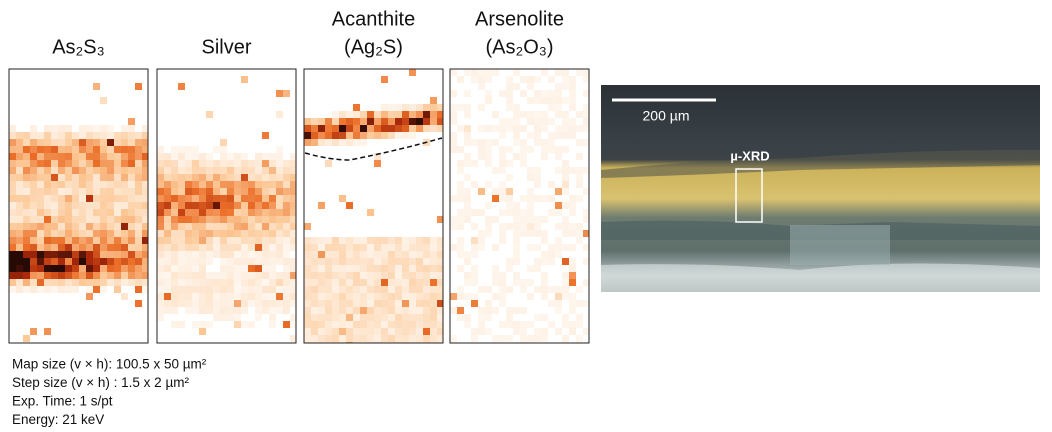 The width and height of the screenshot is (1052, 432). What do you see at coordinates (749, 155) in the screenshot?
I see `marker-label: µ-XRD` at bounding box center [749, 155].